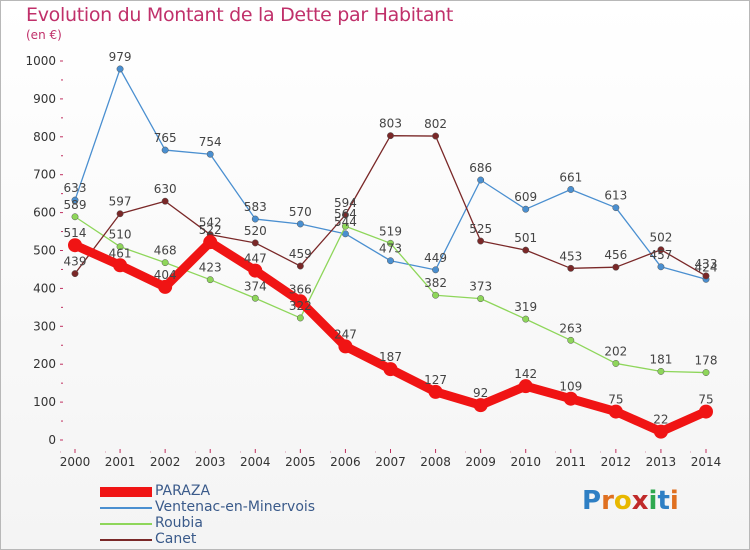  I want to click on data-label: 457, so click(660, 255).